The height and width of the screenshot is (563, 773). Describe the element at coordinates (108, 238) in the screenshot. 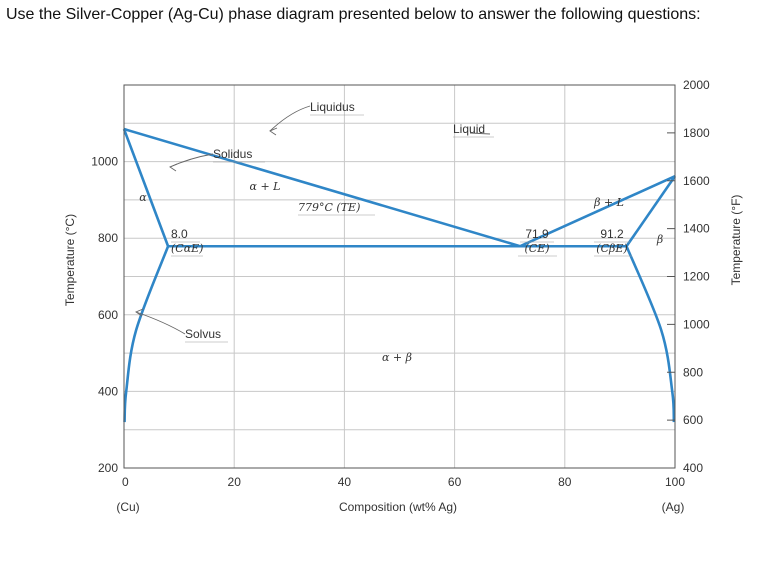

I see `y-tick-label-c: 800` at that location.